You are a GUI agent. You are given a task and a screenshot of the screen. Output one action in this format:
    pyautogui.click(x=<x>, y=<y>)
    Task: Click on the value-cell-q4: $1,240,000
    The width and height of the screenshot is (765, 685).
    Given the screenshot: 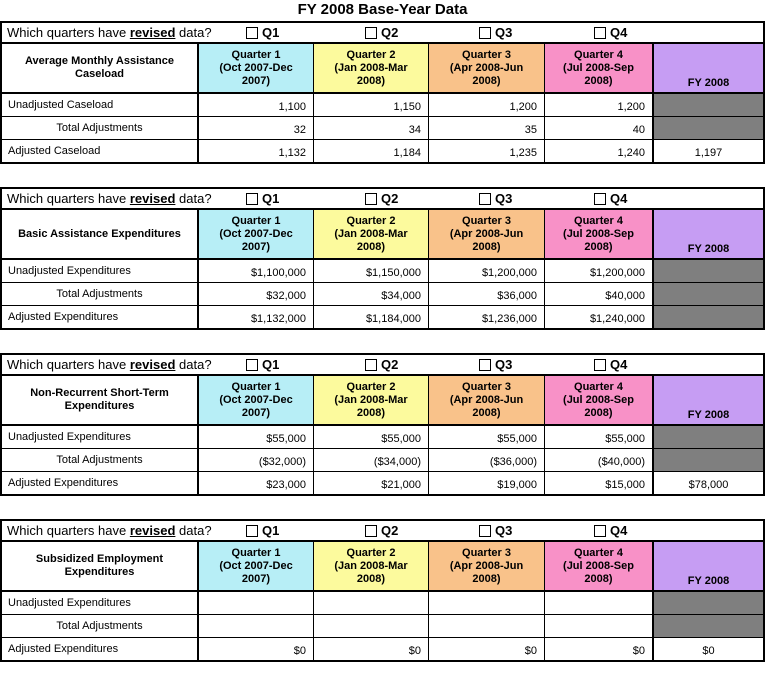 What is the action you would take?
    pyautogui.click(x=598, y=317)
    